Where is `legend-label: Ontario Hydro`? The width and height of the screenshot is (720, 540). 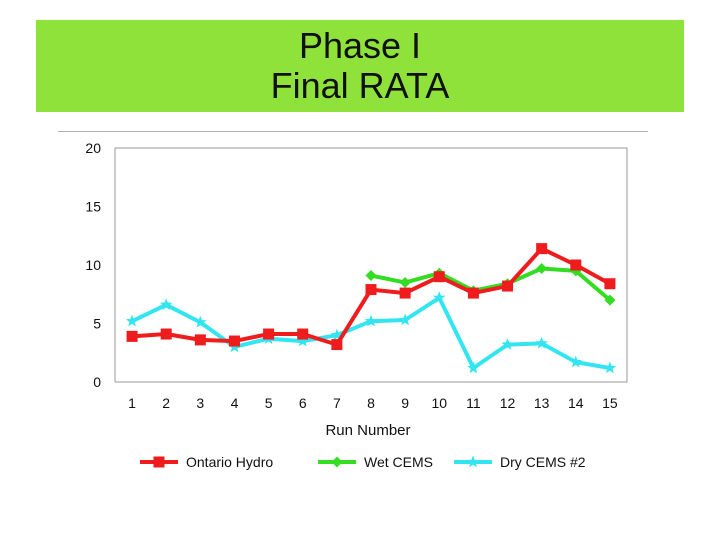 legend-label: Ontario Hydro is located at coordinates (229, 462).